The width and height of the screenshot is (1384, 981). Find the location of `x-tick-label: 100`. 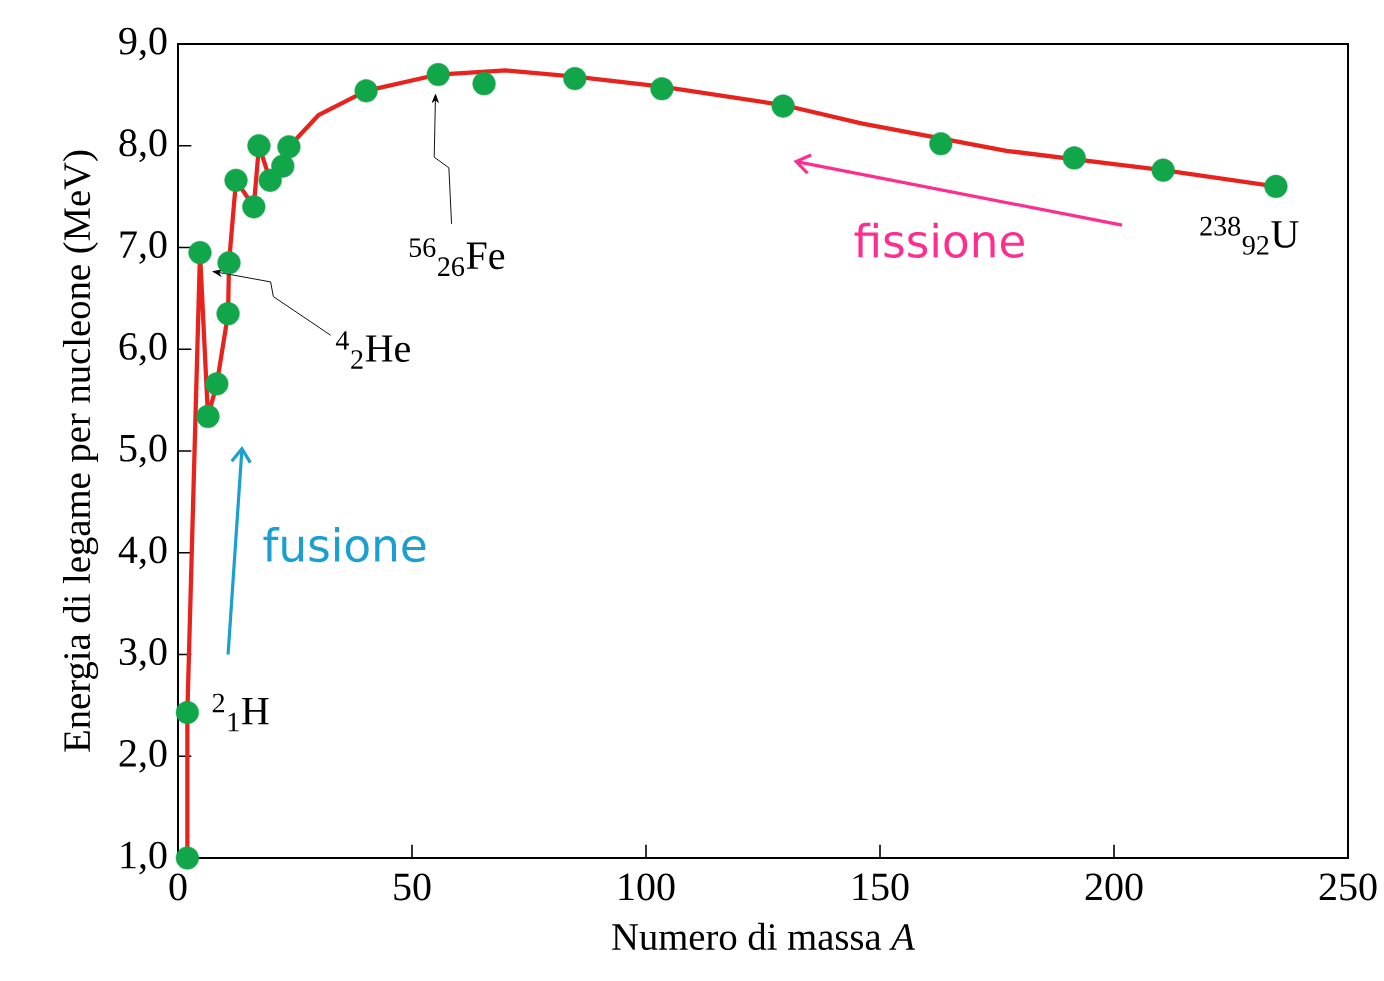

x-tick-label: 100 is located at coordinates (647, 887).